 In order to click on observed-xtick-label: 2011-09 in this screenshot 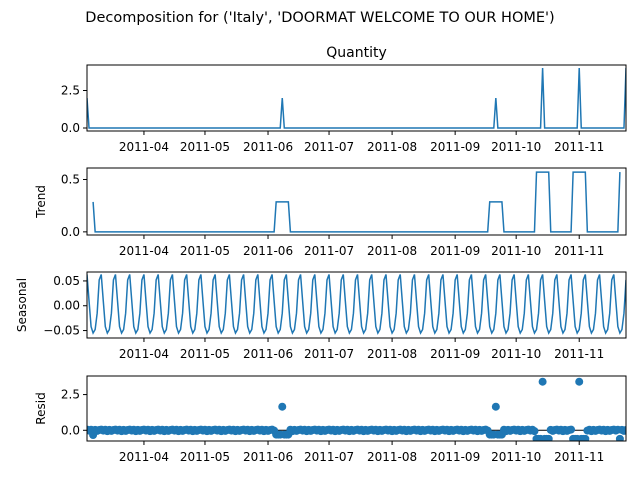, I will do `click(455, 147)`.